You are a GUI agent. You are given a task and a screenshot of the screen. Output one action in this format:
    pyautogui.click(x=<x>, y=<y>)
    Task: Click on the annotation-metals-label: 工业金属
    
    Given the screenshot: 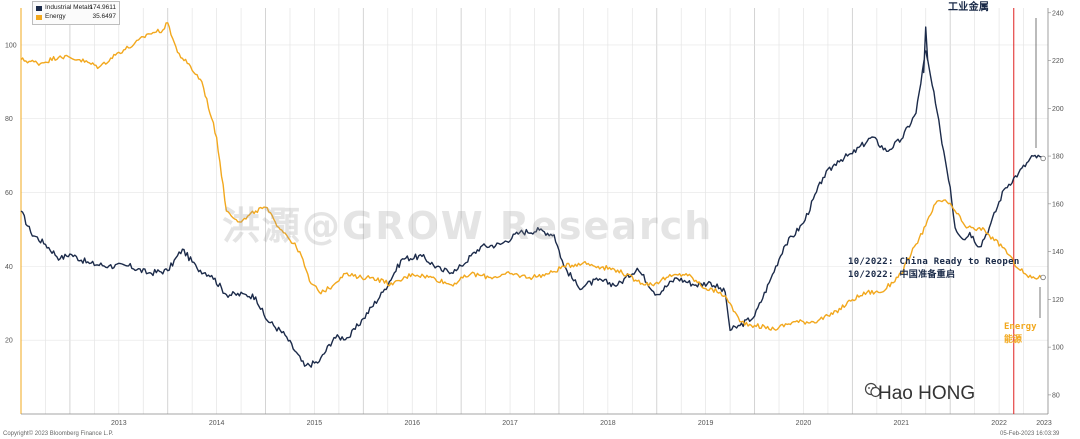 What is the action you would take?
    pyautogui.click(x=969, y=7)
    